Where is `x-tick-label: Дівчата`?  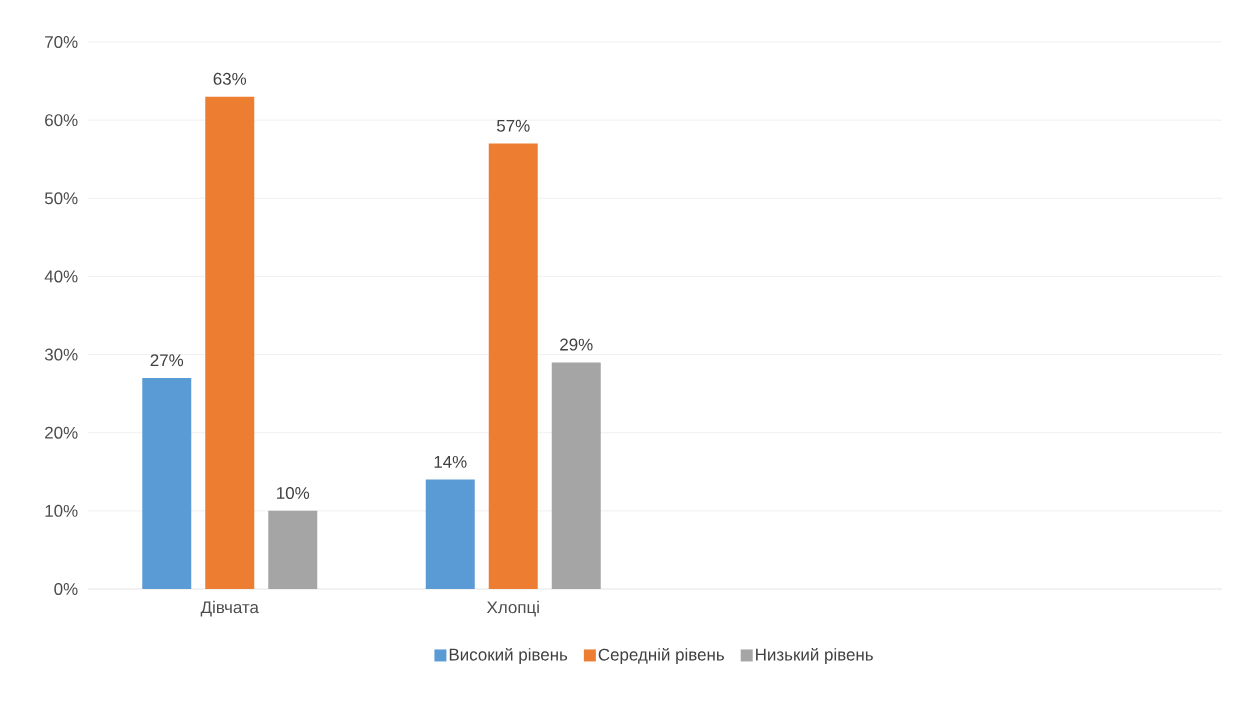
x-tick-label: Дівчата is located at coordinates (229, 608).